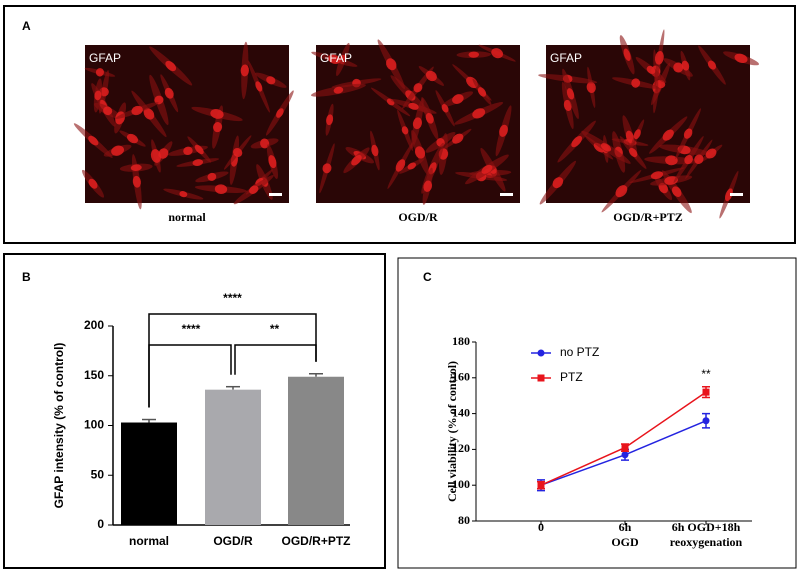 The image size is (800, 573). I want to click on legend-label: no PTZ, so click(579, 352).